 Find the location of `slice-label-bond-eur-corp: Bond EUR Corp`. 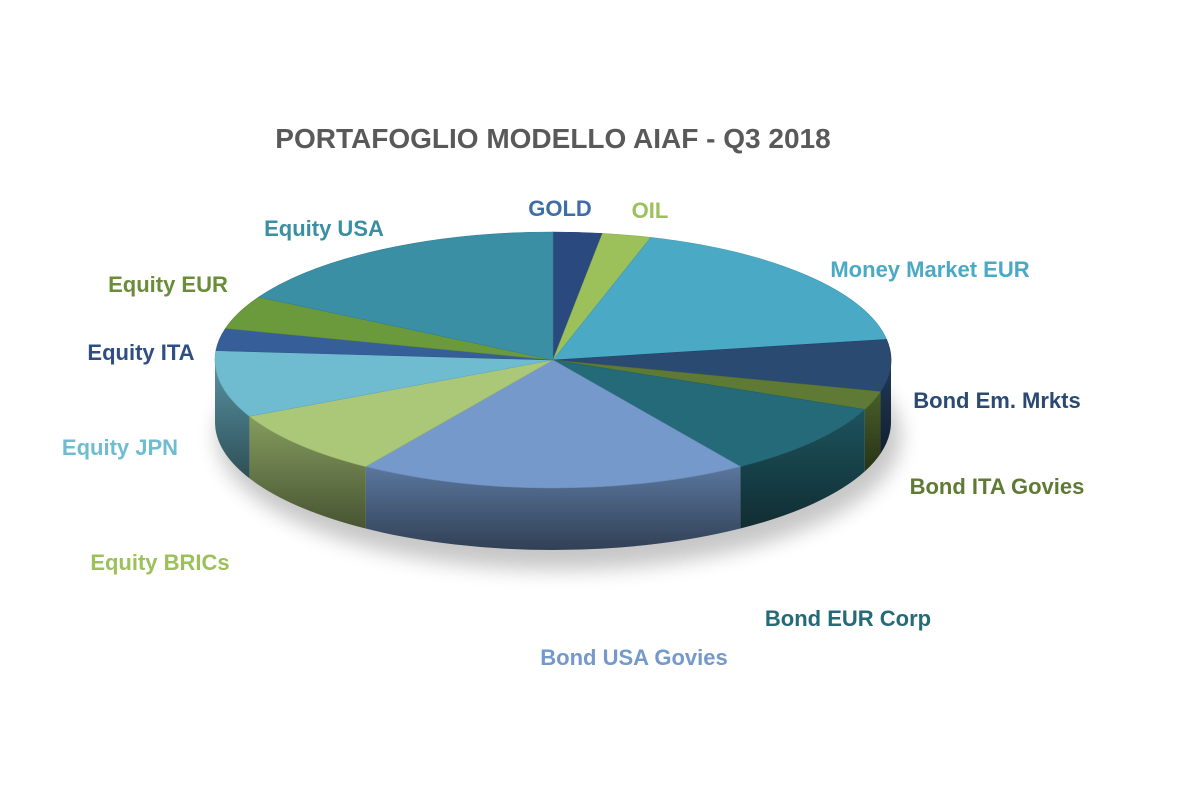

slice-label-bond-eur-corp: Bond EUR Corp is located at coordinates (848, 618).